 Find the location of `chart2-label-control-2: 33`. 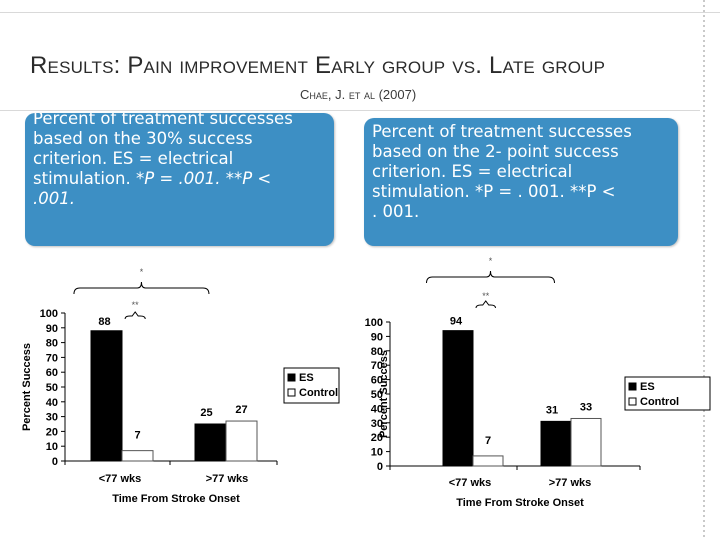

chart2-label-control-2: 33 is located at coordinates (586, 407).